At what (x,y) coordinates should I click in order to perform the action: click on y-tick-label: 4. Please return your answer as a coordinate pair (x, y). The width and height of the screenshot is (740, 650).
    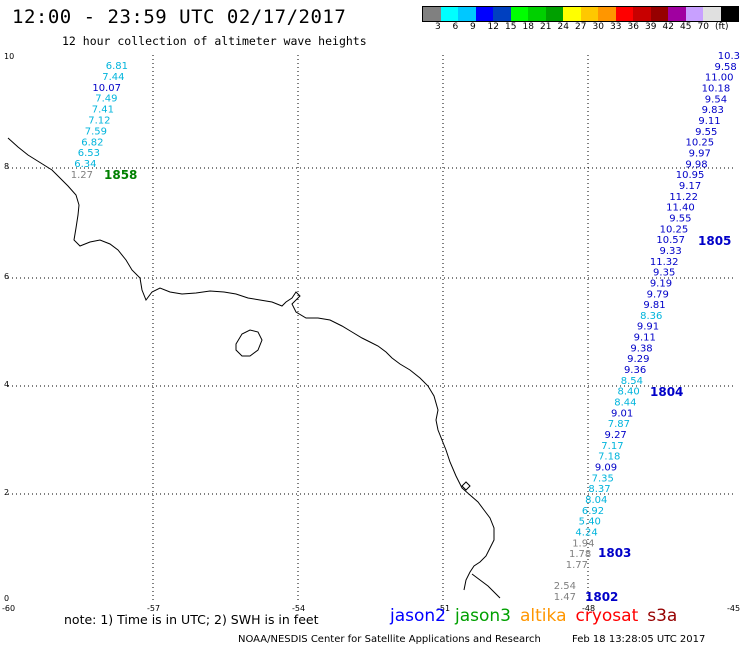
    Looking at the image, I should click on (6, 384).